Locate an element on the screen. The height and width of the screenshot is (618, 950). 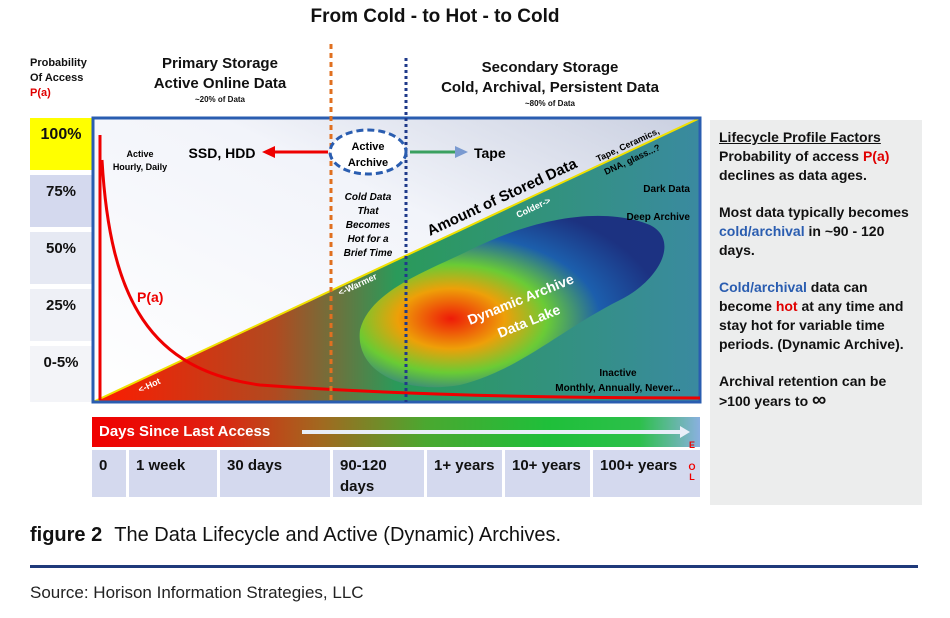
timeline-cell: 0 is located at coordinates (109, 473).